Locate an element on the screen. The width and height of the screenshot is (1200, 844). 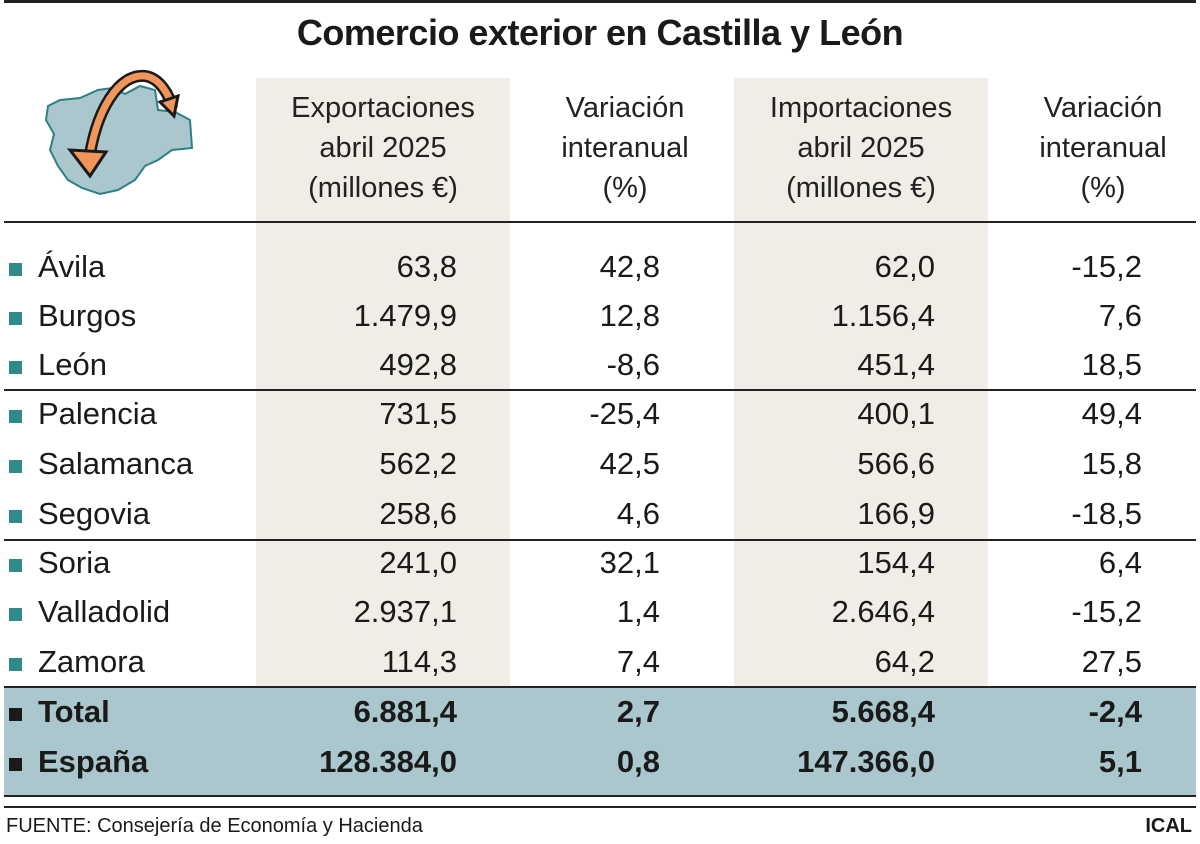
totals-top-rule is located at coordinates (600, 687).